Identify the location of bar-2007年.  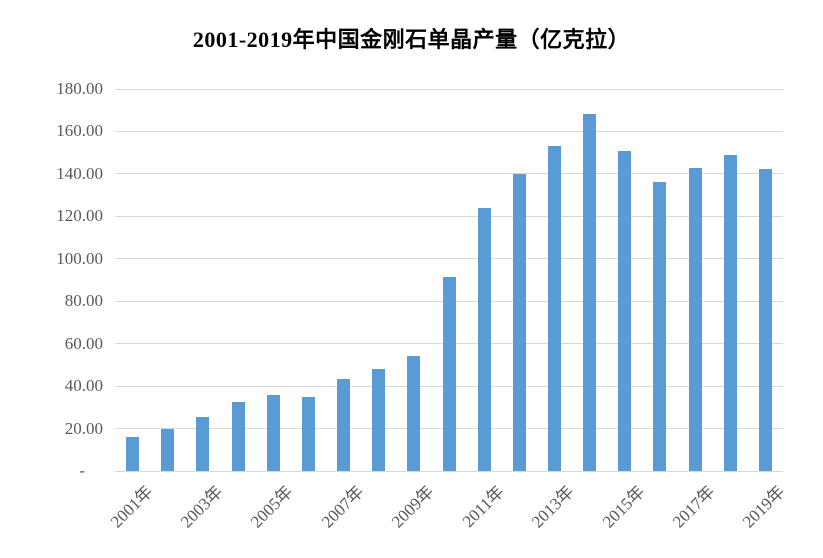
(344, 424).